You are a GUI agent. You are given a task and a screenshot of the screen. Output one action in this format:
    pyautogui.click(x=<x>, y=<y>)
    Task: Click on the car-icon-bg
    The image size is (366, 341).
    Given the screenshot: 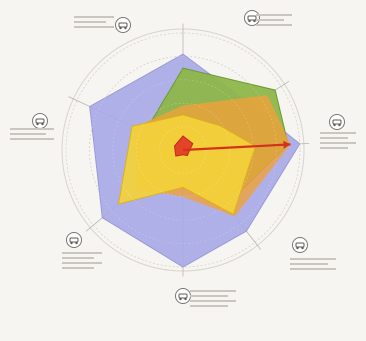 What is the action you would take?
    pyautogui.click(x=123, y=25)
    